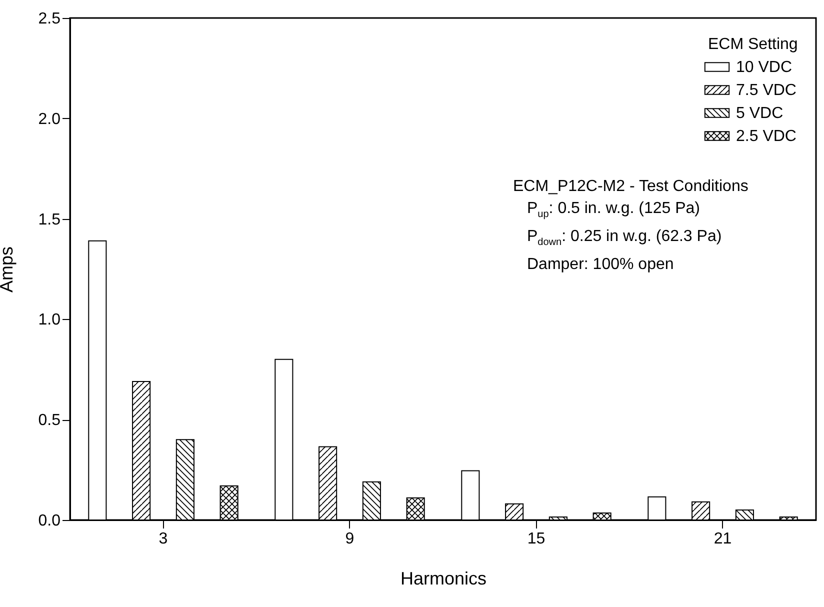 This screenshot has width=824, height=607. I want to click on y-tick-label: 2.5, so click(49, 19).